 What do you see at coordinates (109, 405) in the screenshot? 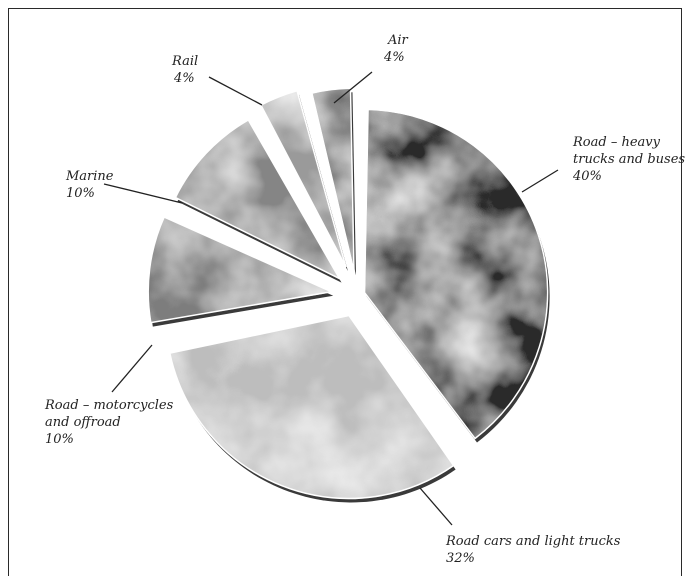
I see `slice-label-line-2: Road – motorcycles` at bounding box center [109, 405].